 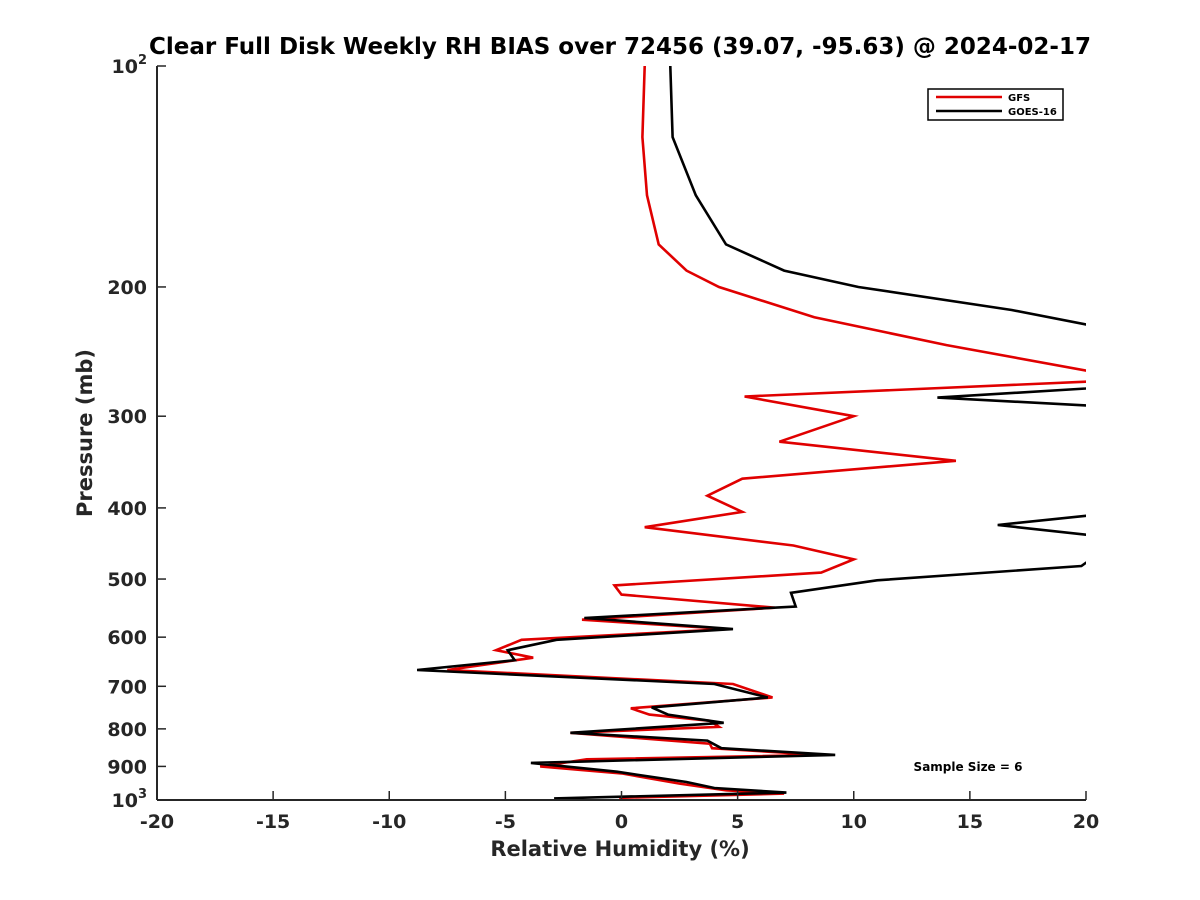 What do you see at coordinates (127, 730) in the screenshot?
I see `y-tick-label: 800` at bounding box center [127, 730].